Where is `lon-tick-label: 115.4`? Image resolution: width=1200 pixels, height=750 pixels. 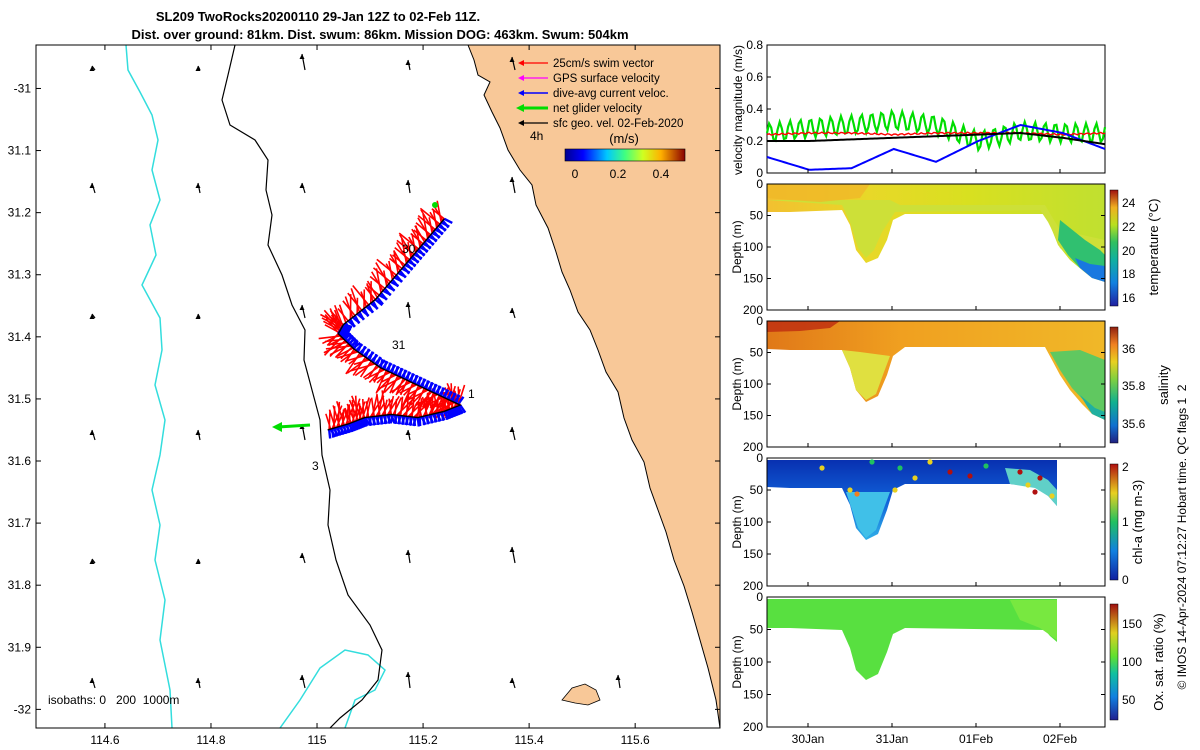 lon-tick-label: 115.4 is located at coordinates (529, 740).